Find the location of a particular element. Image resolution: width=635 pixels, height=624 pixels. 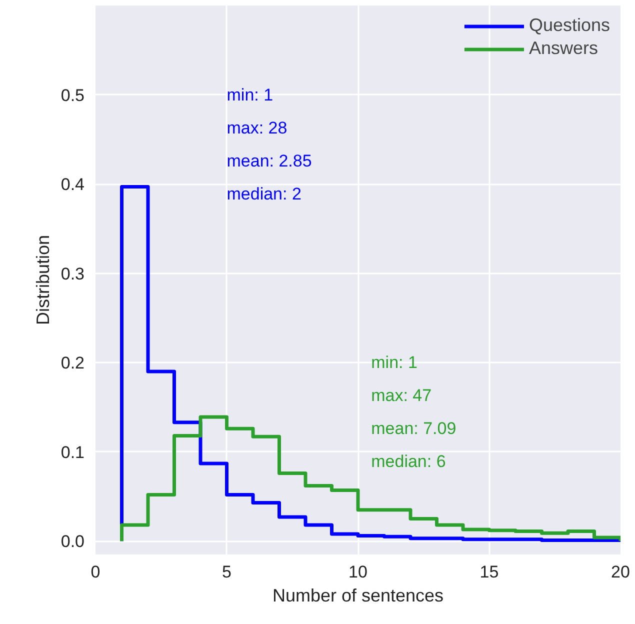

x-tick-label: 5 is located at coordinates (227, 572).